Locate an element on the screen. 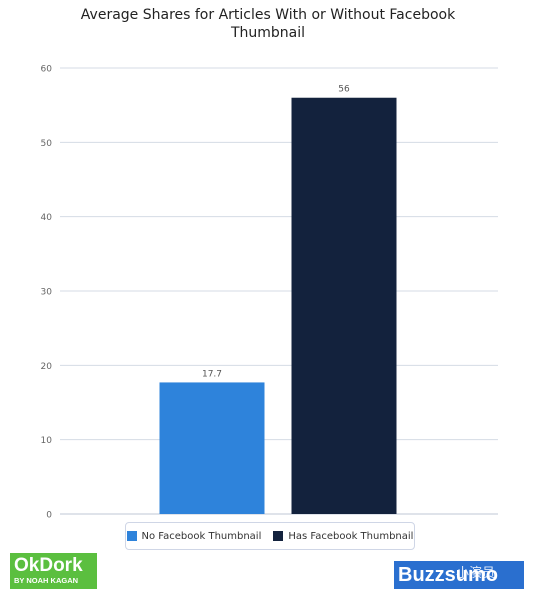 This screenshot has height=596, width=536. buzzsumo-logo-text: Buzzsumo is located at coordinates (448, 575).